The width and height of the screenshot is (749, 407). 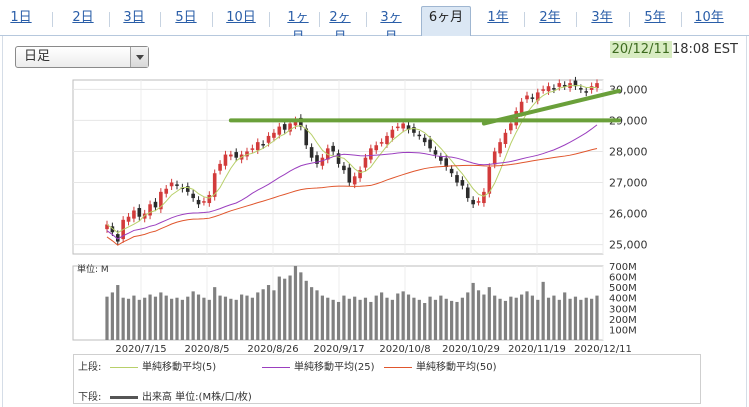 What do you see at coordinates (139, 57) in the screenshot?
I see `chevron-down-icon` at bounding box center [139, 57].